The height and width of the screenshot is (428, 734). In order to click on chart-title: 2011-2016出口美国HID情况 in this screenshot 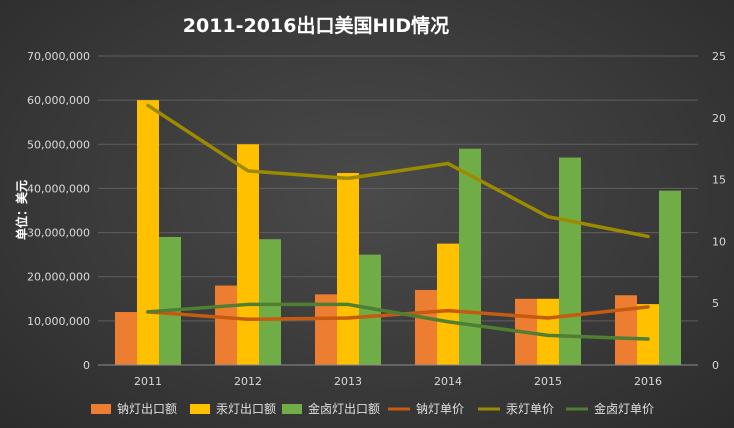, I will do `click(316, 25)`.